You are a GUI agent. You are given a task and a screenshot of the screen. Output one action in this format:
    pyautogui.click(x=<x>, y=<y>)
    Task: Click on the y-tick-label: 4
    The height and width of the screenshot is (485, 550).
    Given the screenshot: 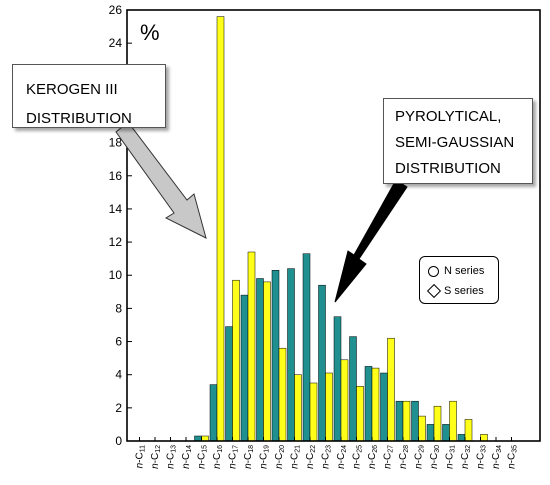 What is the action you would take?
    pyautogui.click(x=118, y=375)
    